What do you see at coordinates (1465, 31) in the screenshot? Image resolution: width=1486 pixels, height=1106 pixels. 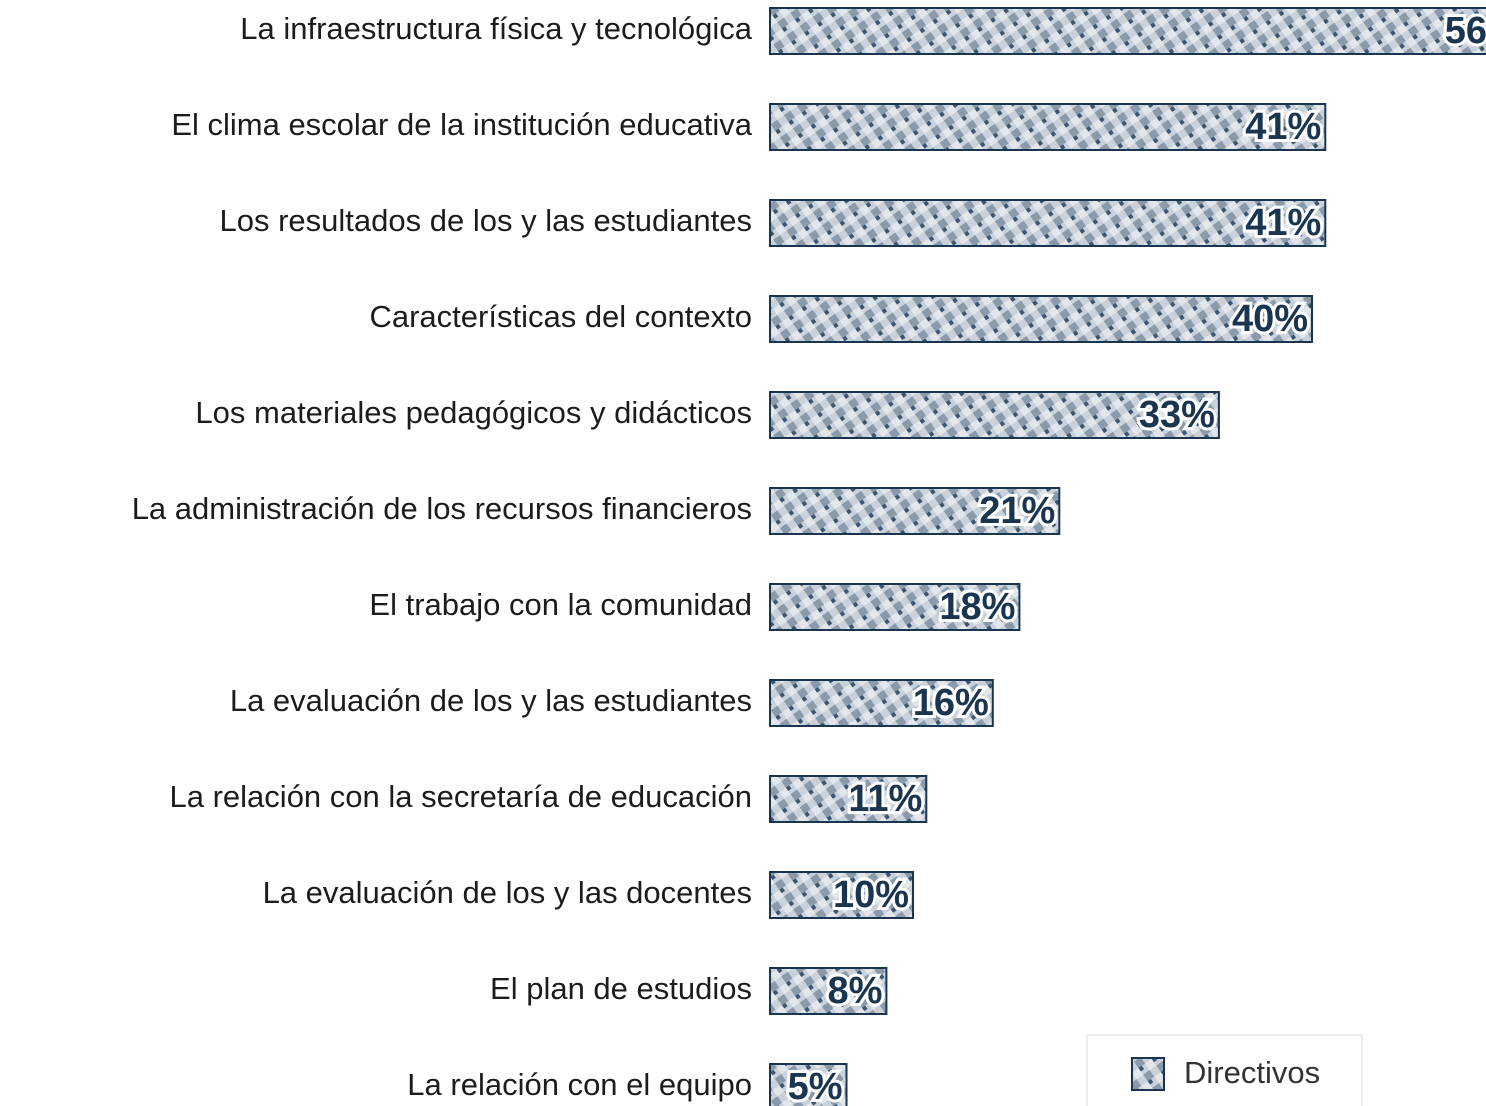 I see `value-label: 56%` at bounding box center [1465, 31].